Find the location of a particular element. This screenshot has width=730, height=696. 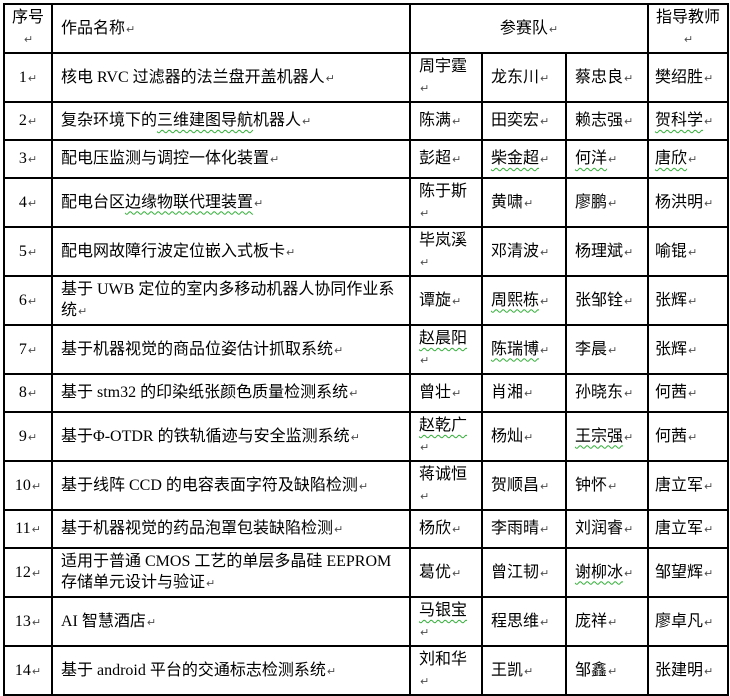

table-row: 13↵ AI 智慧酒店↵ 马银宝↵ 程思维↵ 庞祥↵ 廖卓凡↵ is located at coordinates (366, 621).